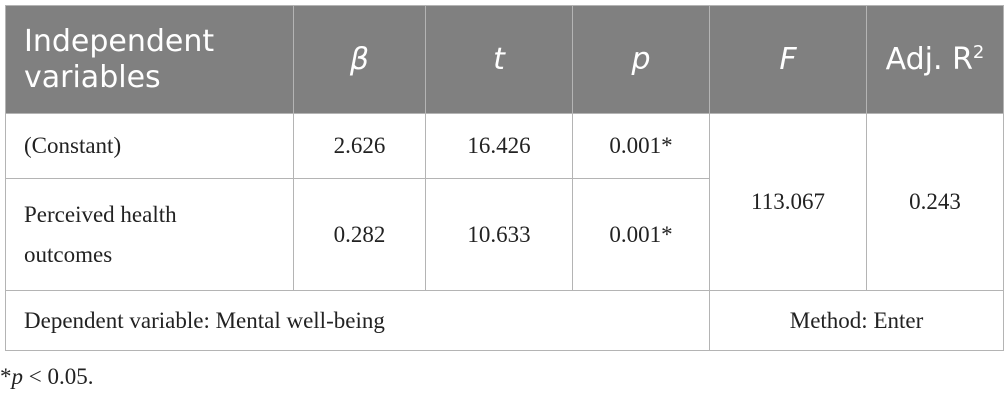  I want to click on header-cell: t, so click(499, 59).